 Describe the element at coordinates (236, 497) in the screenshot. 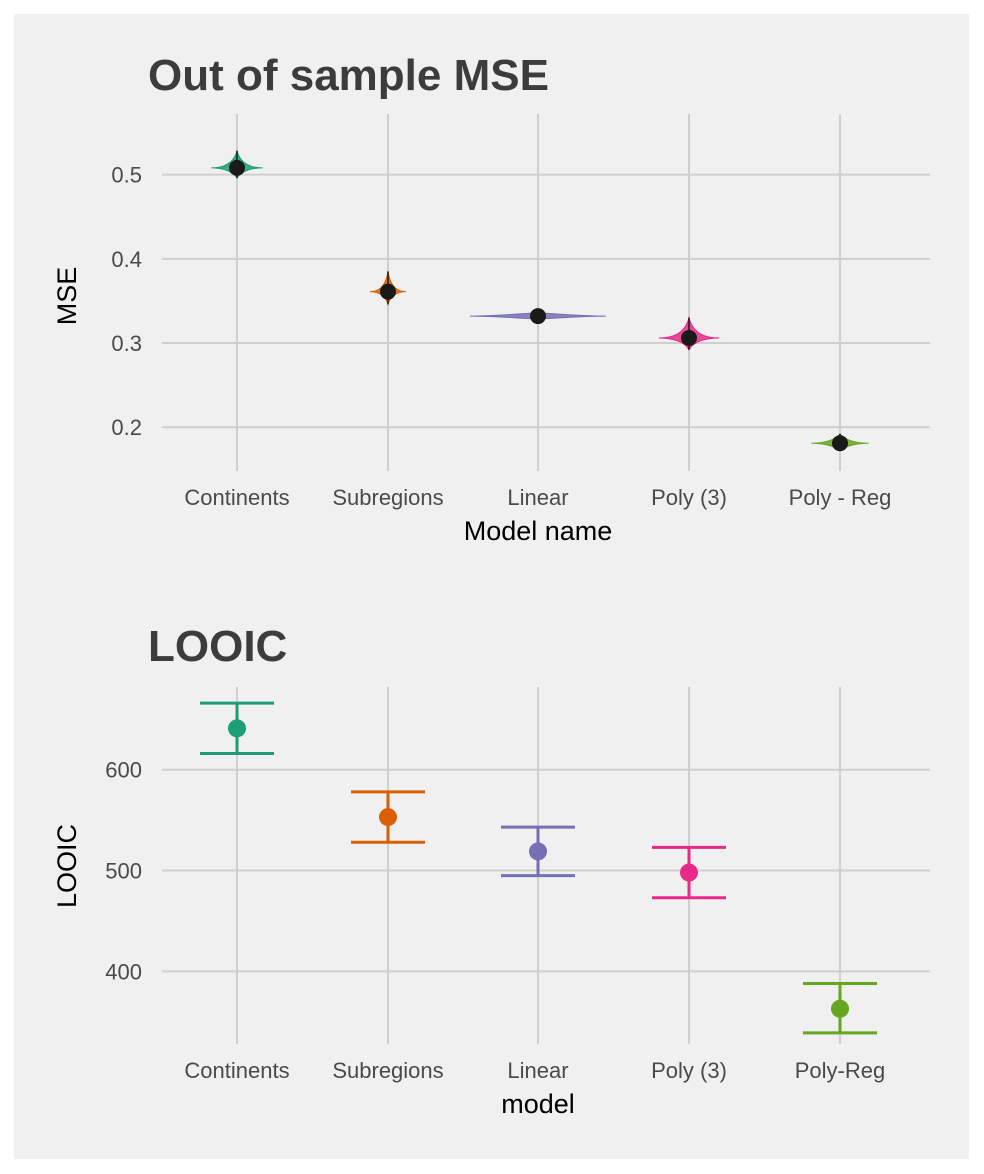

I see `mse-x-tick-label-continents: Continents` at that location.